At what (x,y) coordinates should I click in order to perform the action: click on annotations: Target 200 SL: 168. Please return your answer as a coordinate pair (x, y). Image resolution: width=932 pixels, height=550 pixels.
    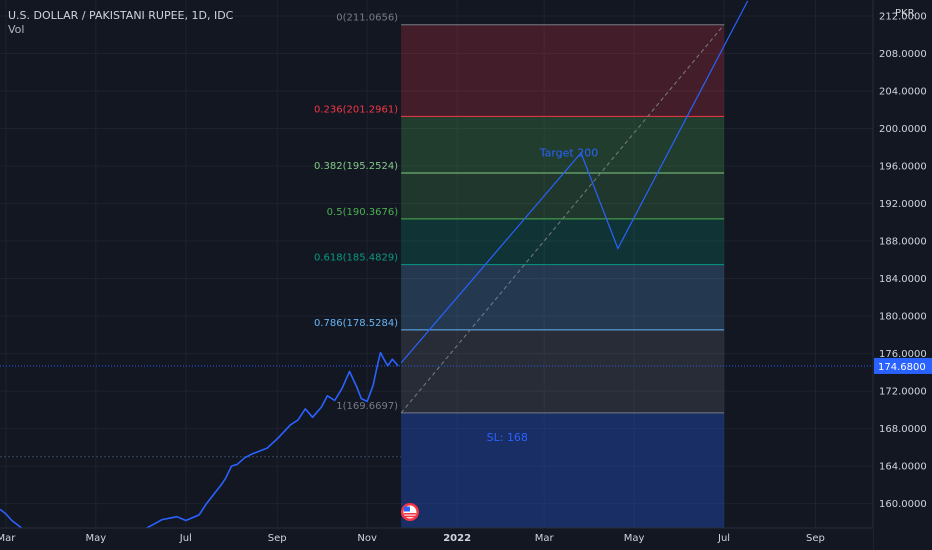
    Looking at the image, I should click on (499, 334).